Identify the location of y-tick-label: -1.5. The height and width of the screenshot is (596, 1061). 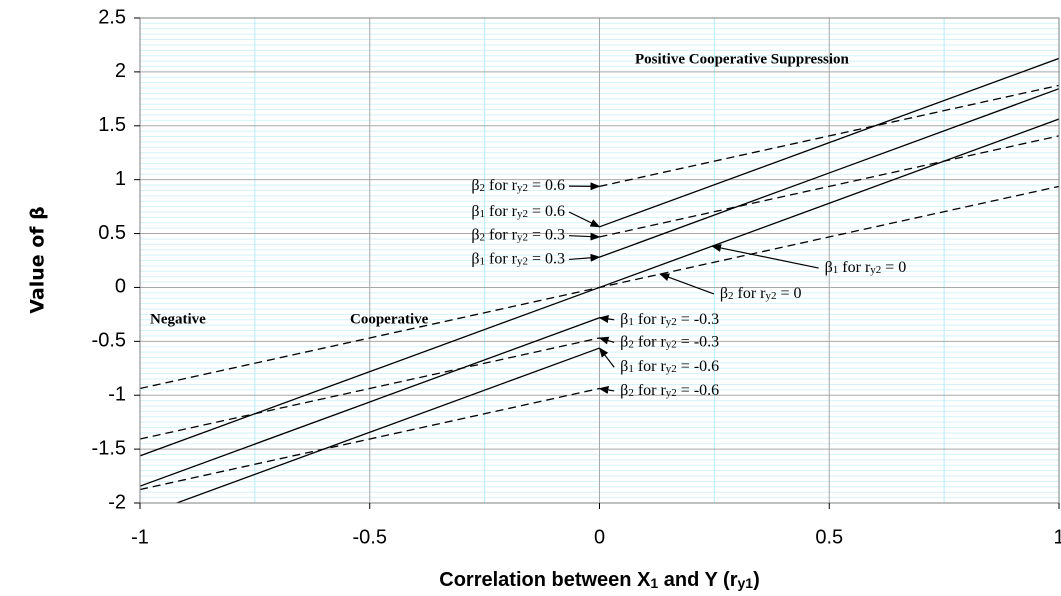
(109, 448).